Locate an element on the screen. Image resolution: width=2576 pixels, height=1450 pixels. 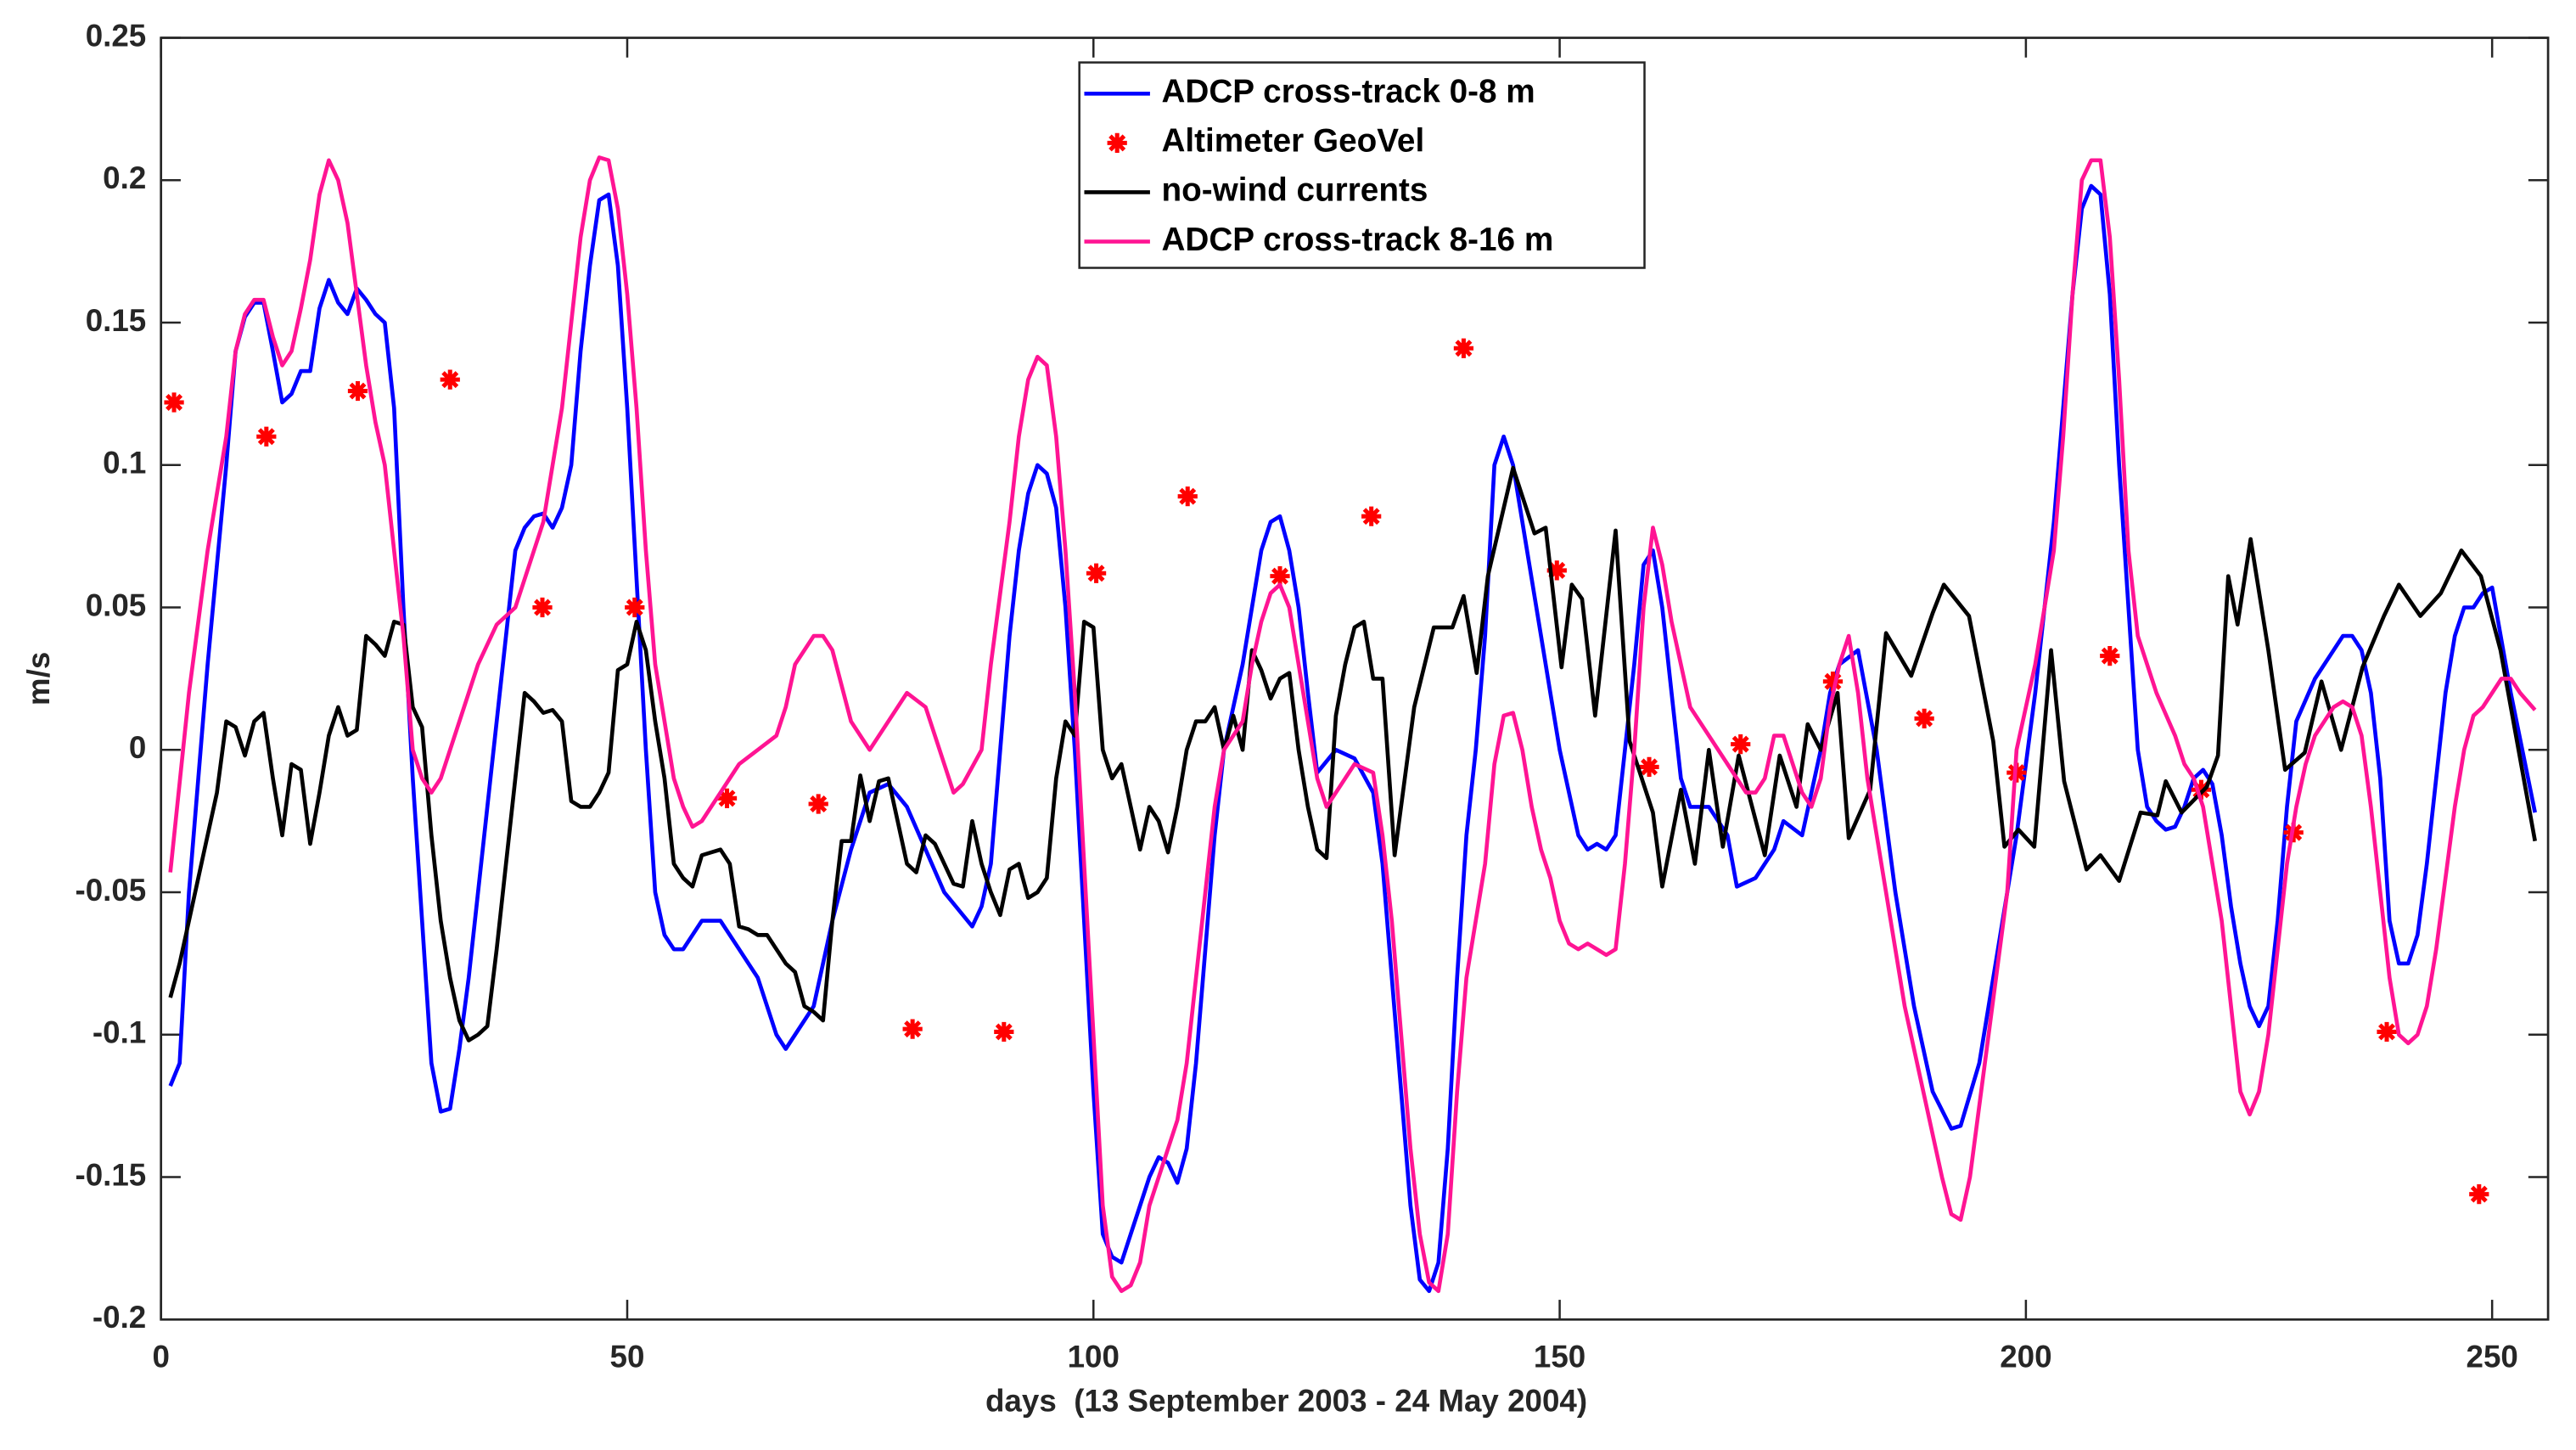
y-axis-label: m/s is located at coordinates (38, 678).